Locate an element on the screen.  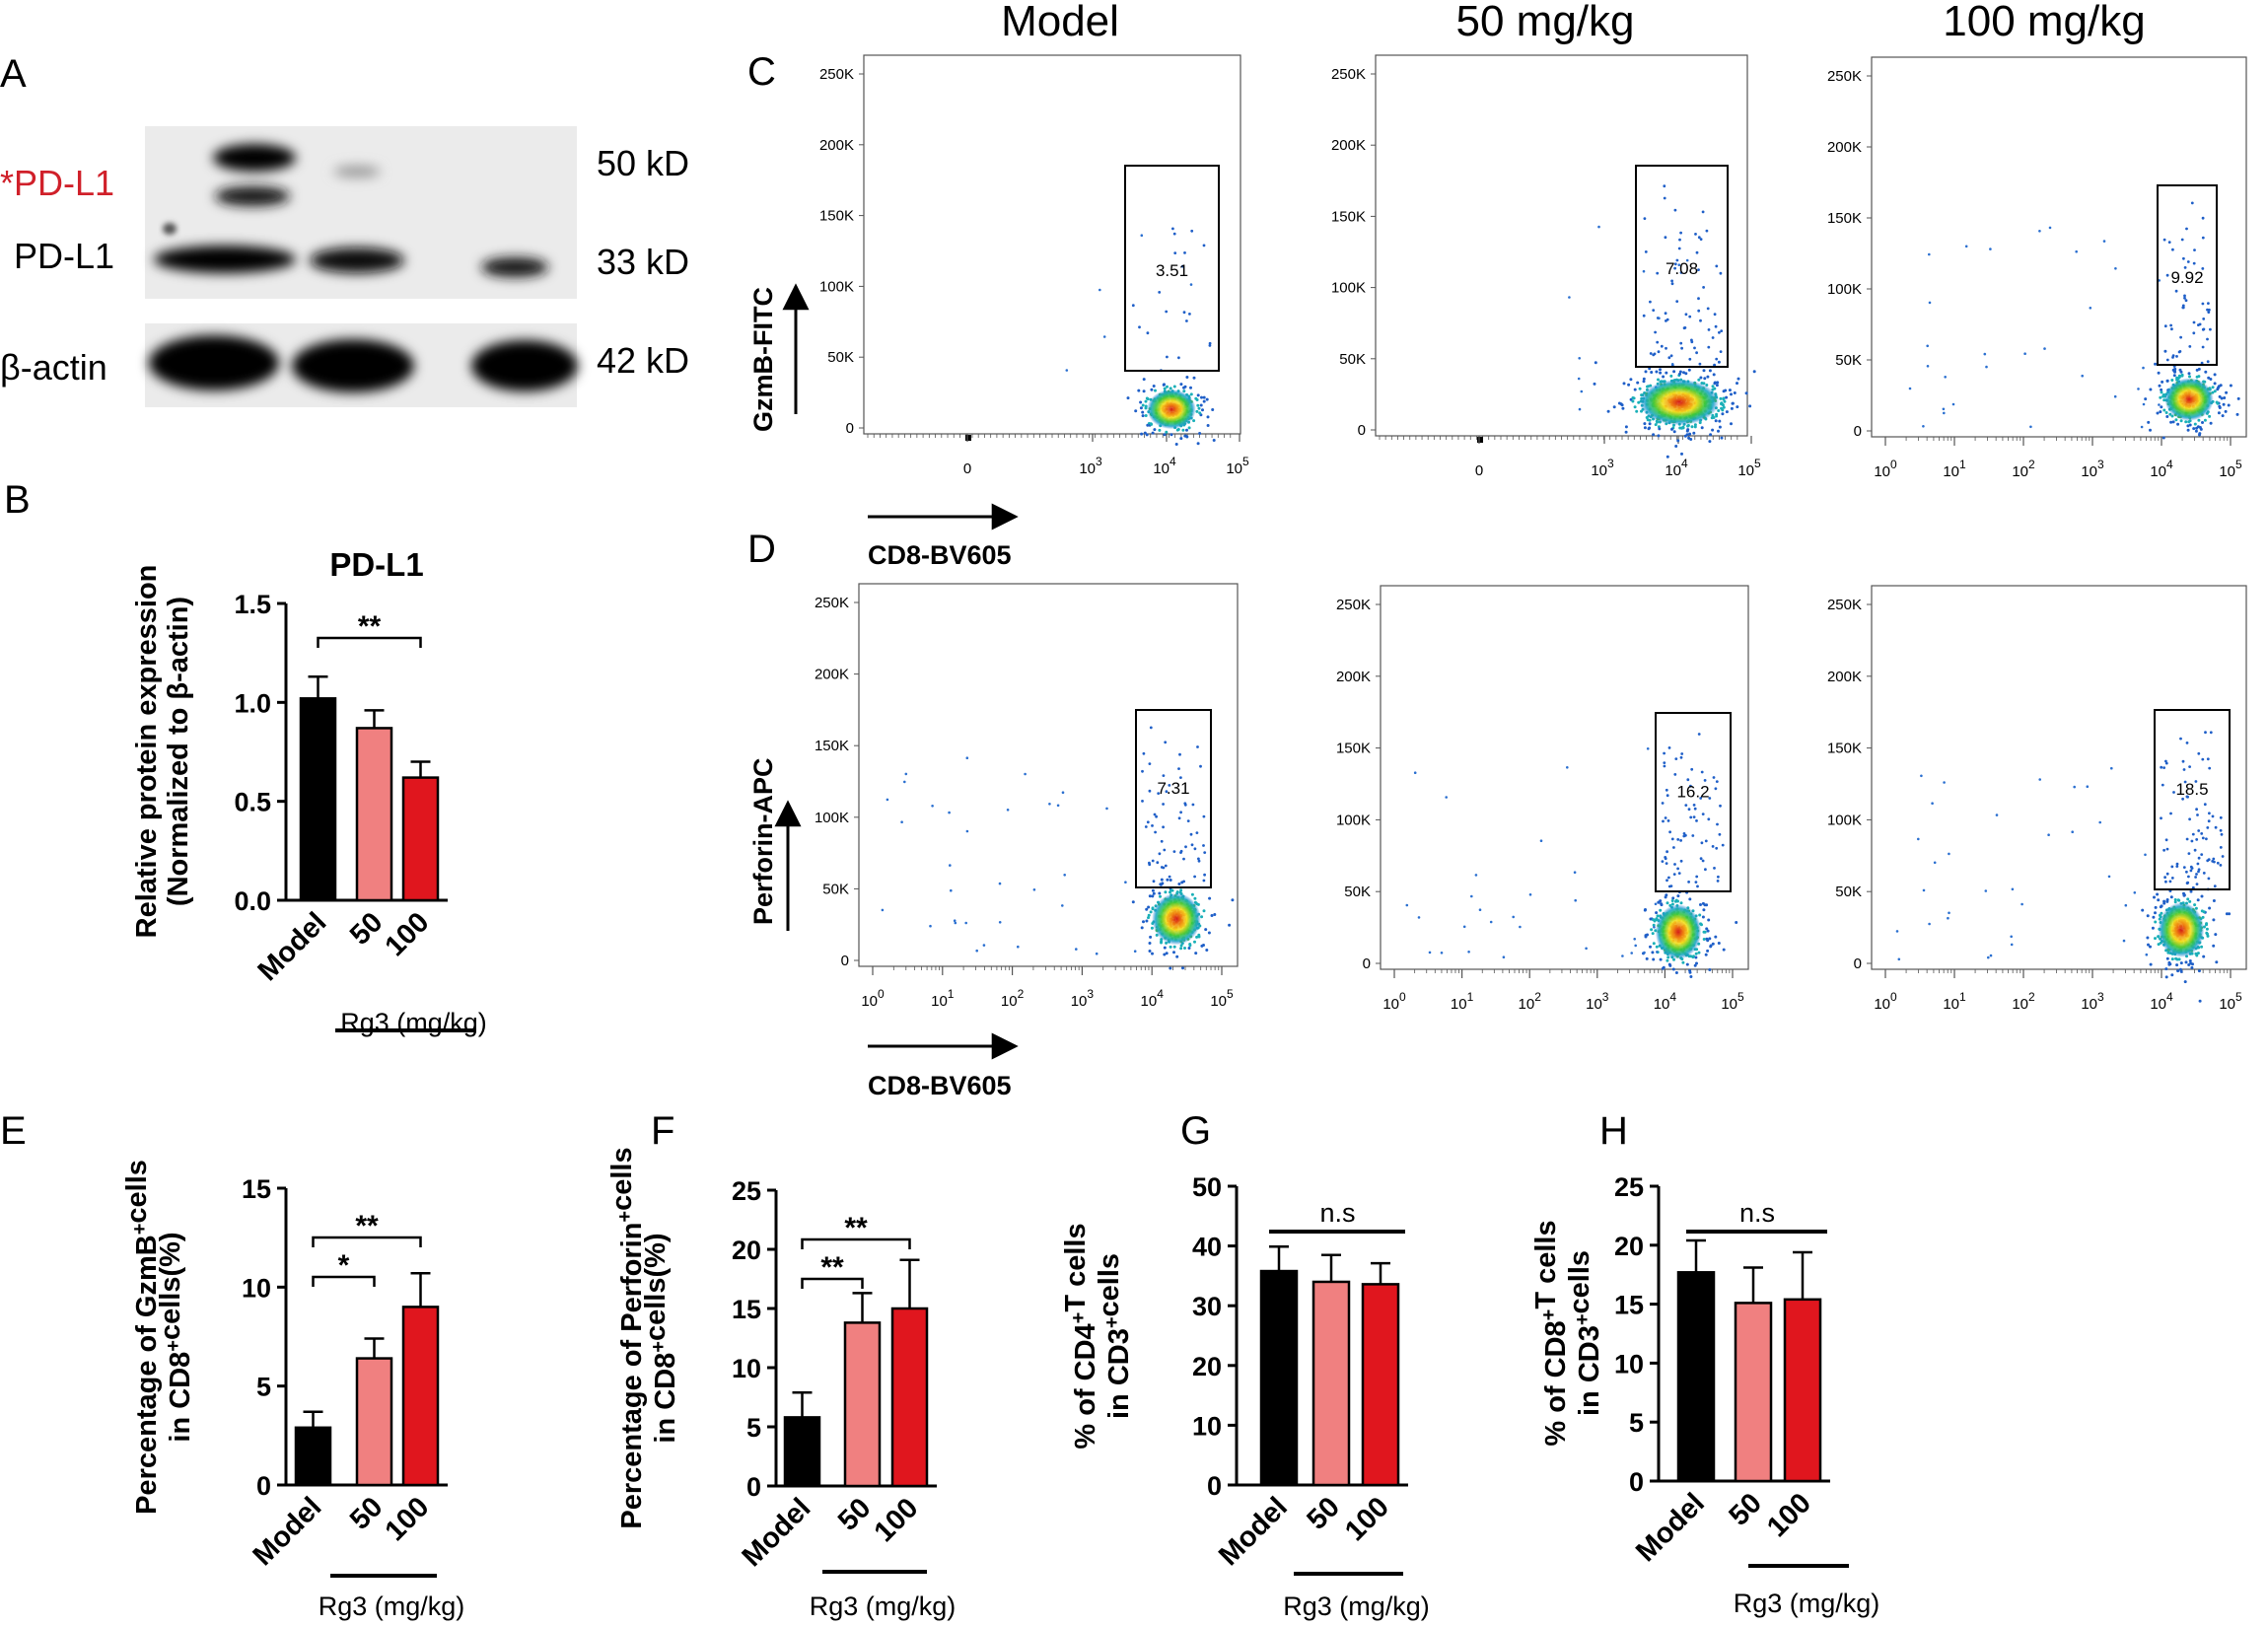
flow-xtick-label: 10³ is located at coordinates (1598, 1001).